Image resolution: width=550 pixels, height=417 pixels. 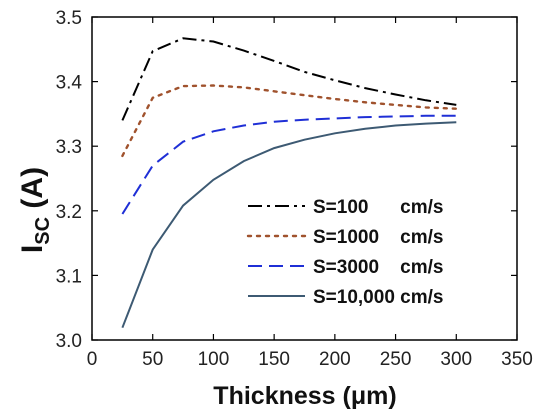 What do you see at coordinates (69, 341) in the screenshot?
I see `y-tick-label: 3.0` at bounding box center [69, 341].